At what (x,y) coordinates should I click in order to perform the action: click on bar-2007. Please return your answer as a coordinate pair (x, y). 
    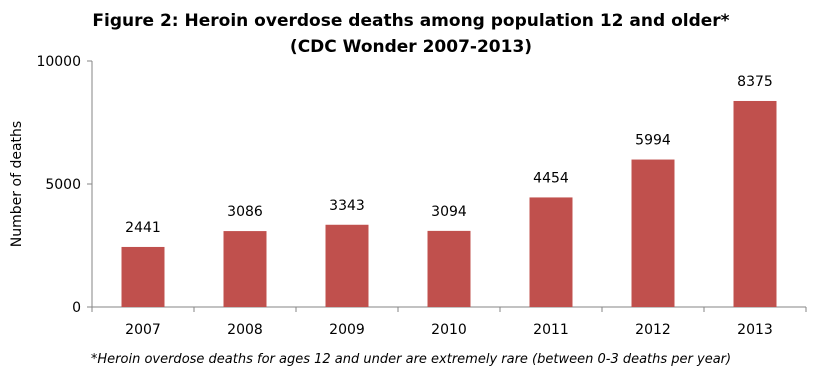
    Looking at the image, I should click on (143, 276).